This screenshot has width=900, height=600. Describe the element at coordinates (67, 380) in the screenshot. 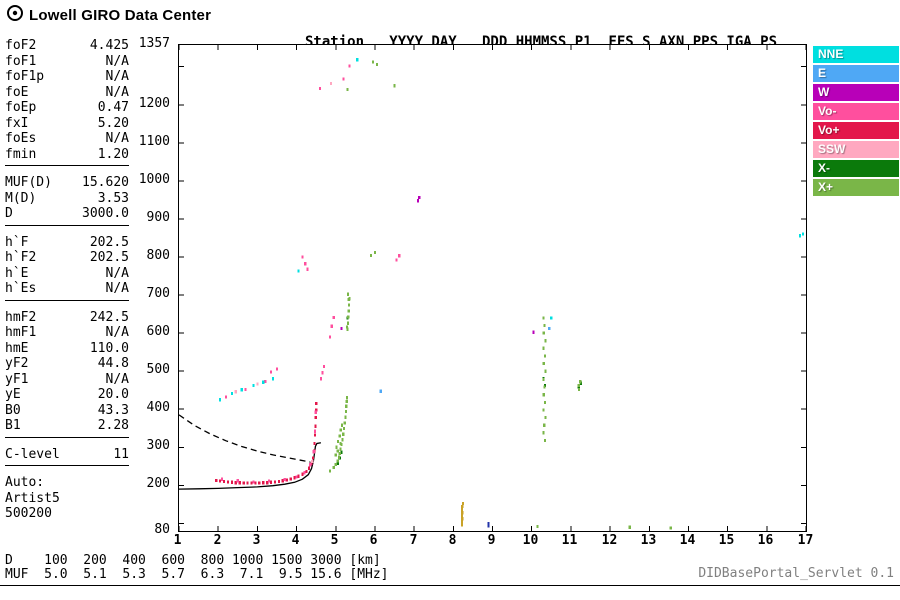

I see `param-row: yF1 N/A` at that location.